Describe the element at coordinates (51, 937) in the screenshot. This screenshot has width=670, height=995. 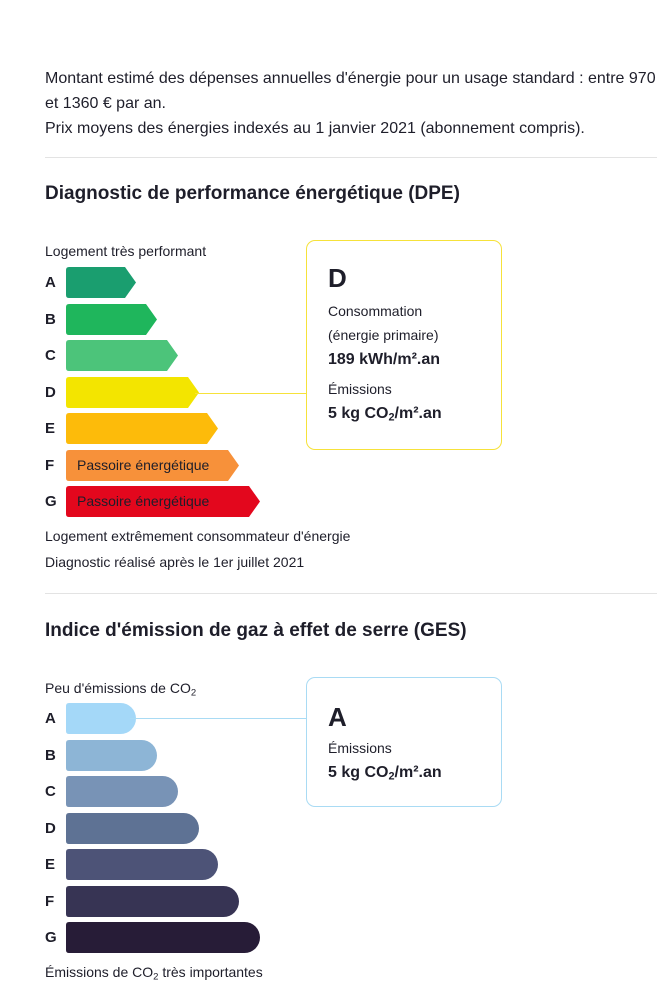
I see `ges-class-letter: G` at that location.